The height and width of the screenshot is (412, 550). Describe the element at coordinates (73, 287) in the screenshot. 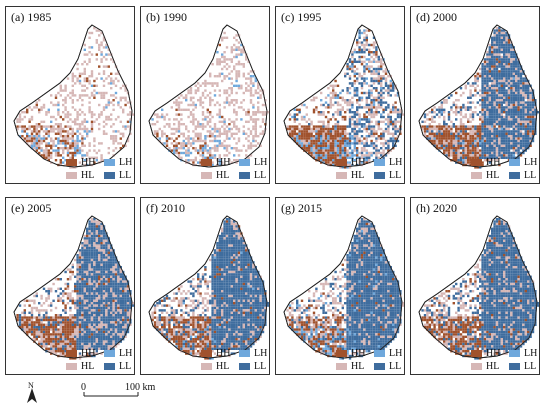

I see `basin-map-2005` at that location.